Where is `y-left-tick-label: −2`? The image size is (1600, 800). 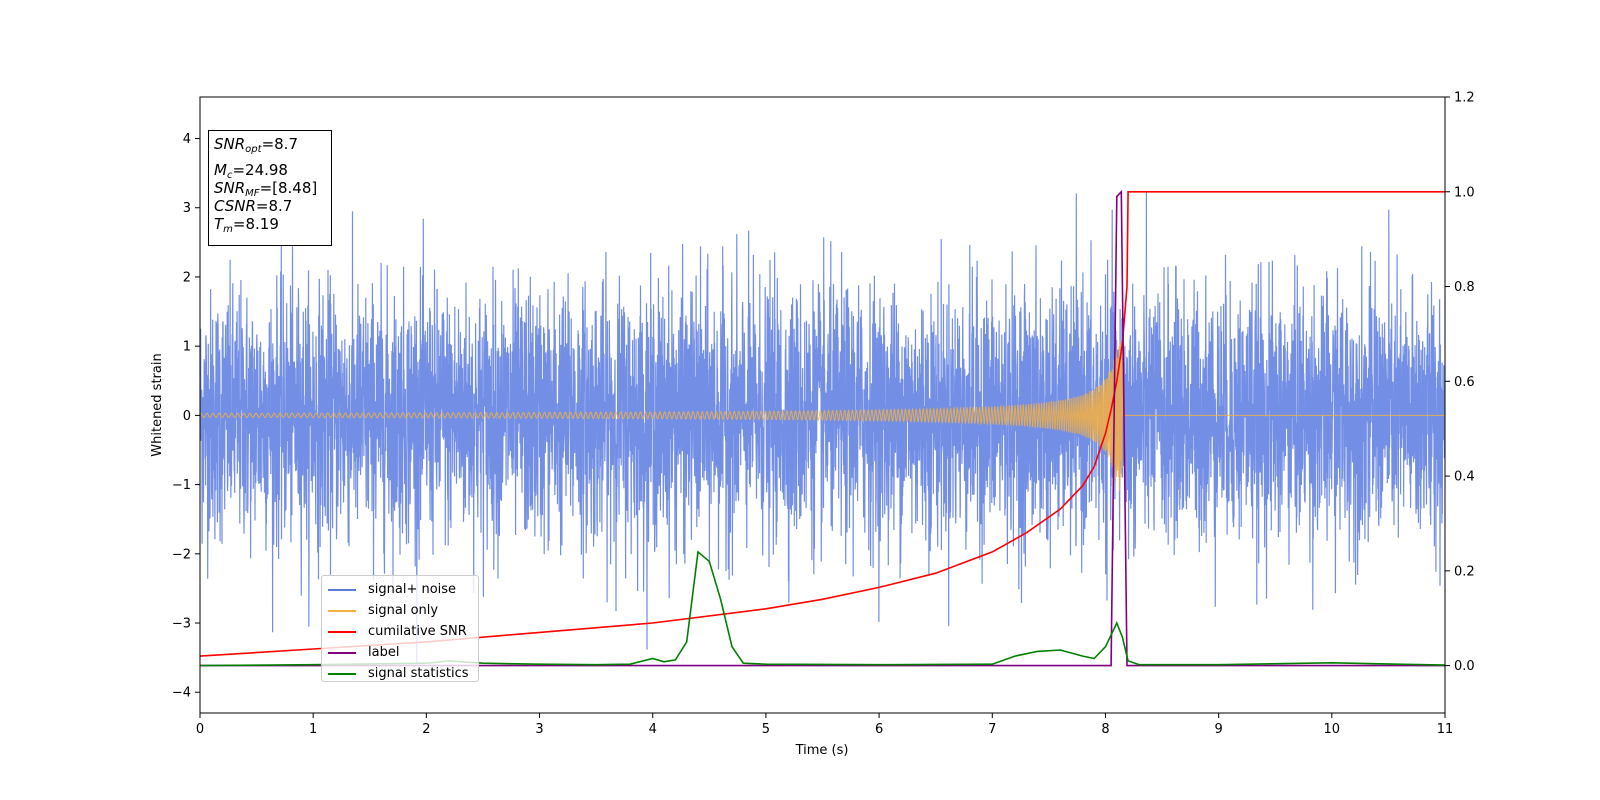
y-left-tick-label: −2 is located at coordinates (181, 554).